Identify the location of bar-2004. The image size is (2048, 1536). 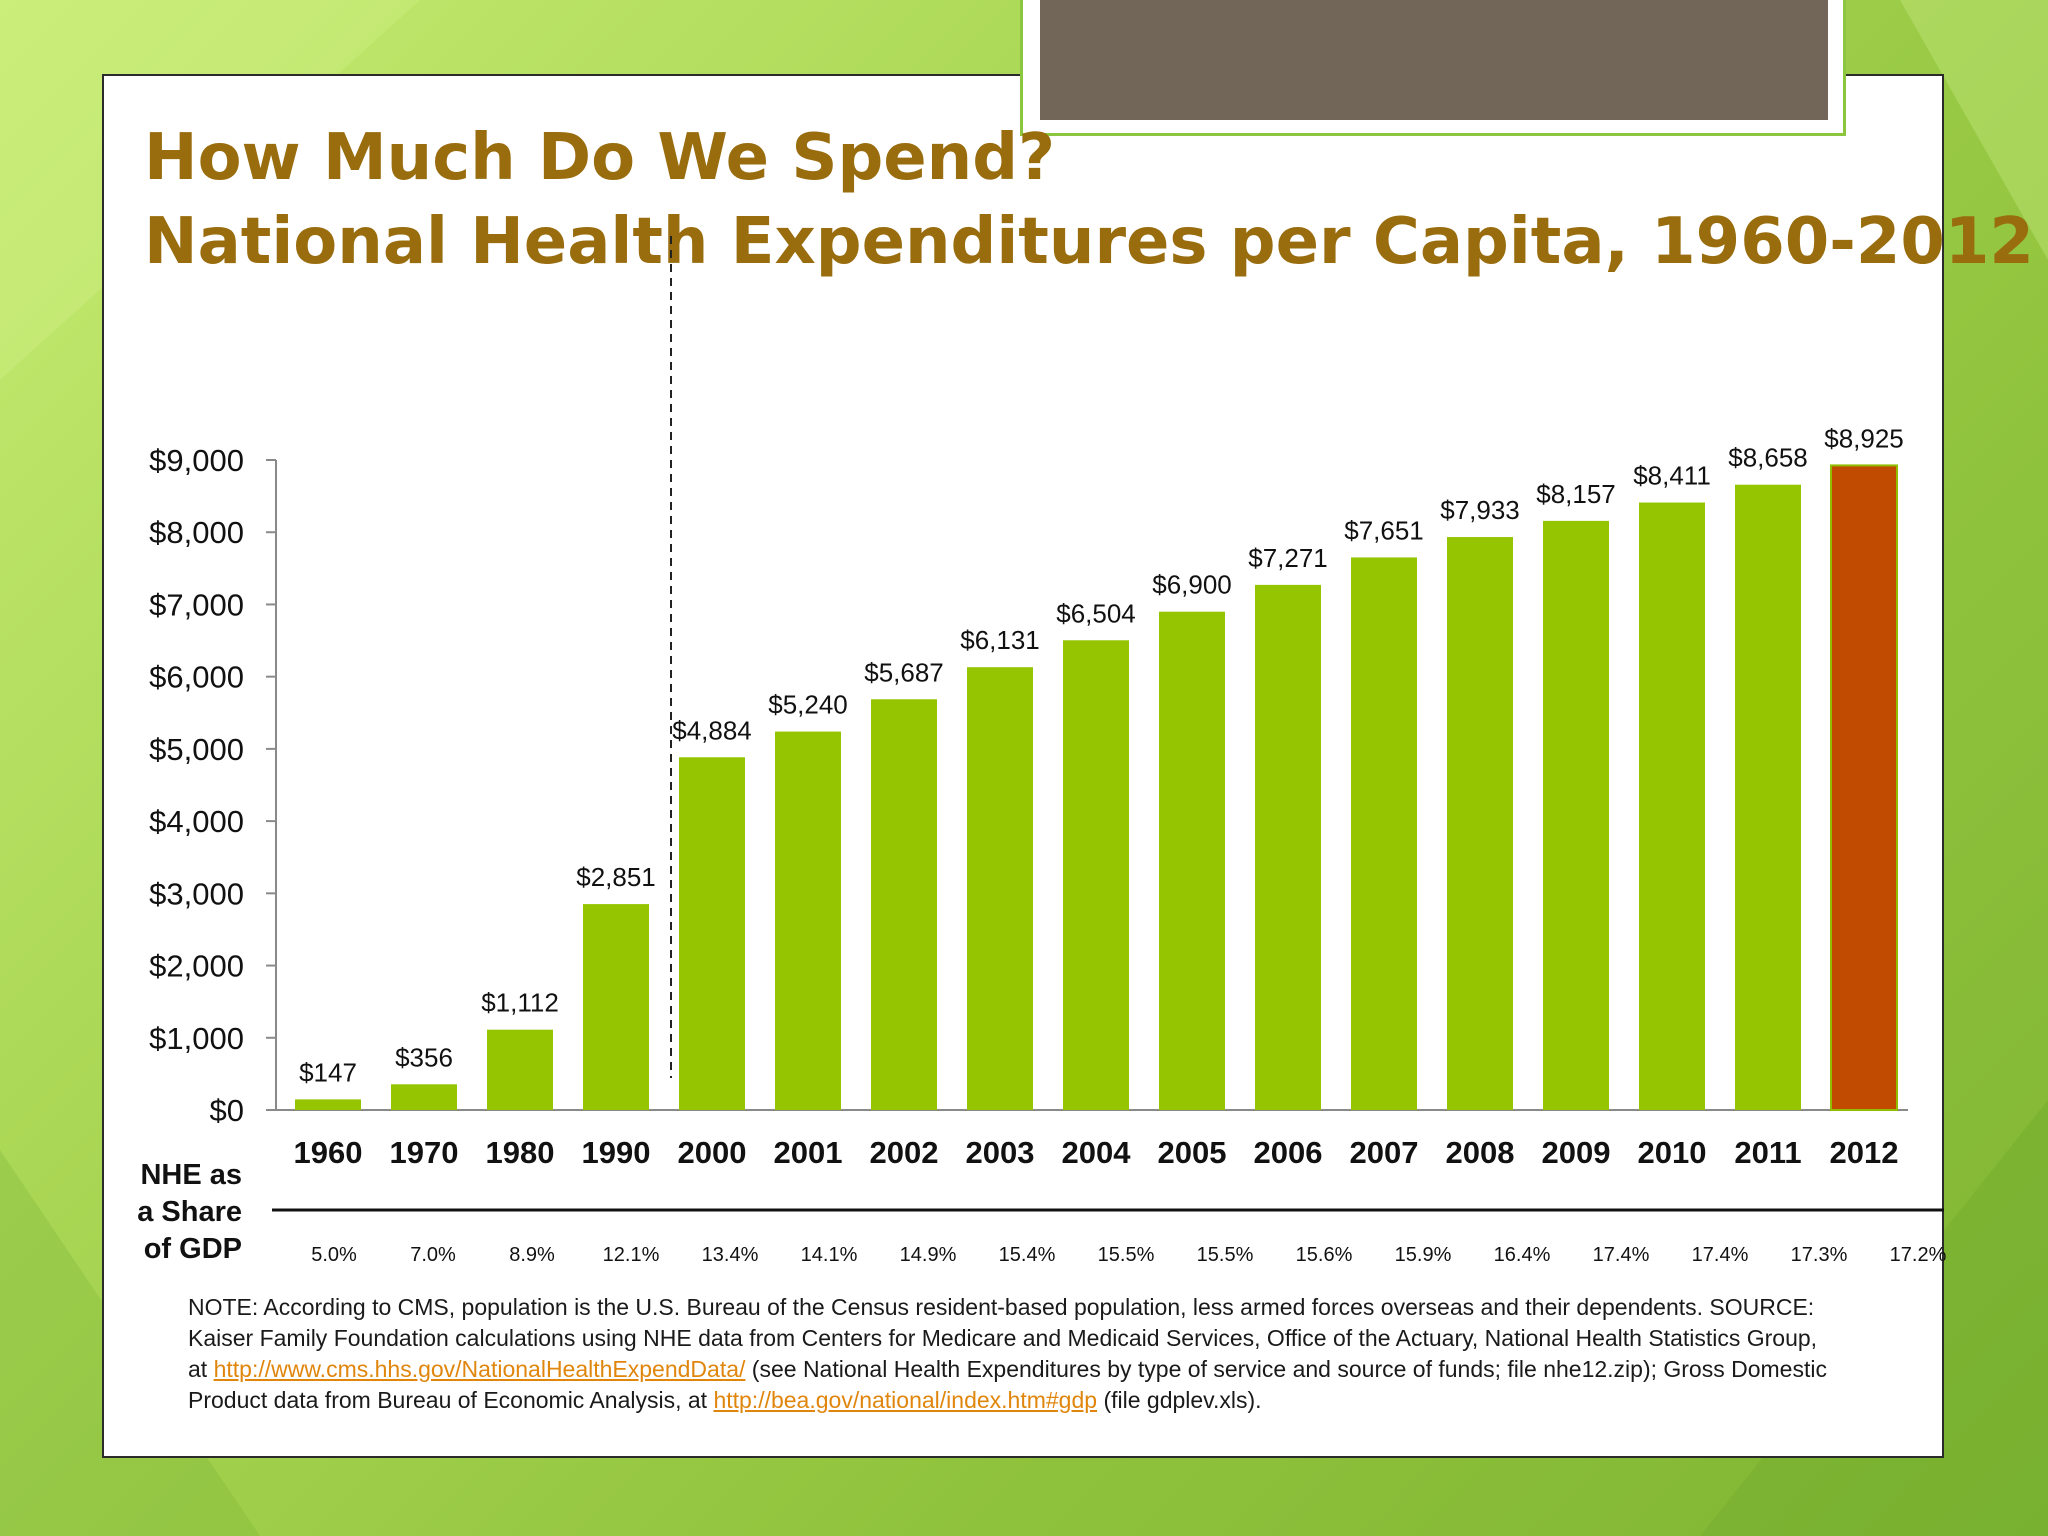
(1096, 875).